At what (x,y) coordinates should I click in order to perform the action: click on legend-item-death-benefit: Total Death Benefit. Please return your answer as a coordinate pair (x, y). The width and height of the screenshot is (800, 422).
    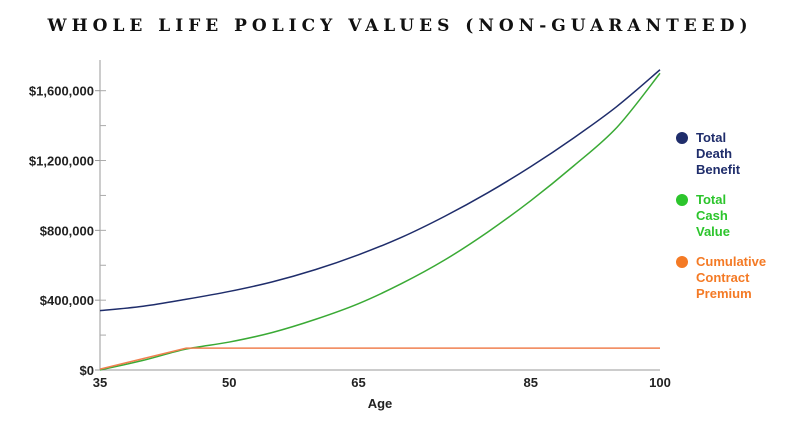
    Looking at the image, I should click on (736, 154).